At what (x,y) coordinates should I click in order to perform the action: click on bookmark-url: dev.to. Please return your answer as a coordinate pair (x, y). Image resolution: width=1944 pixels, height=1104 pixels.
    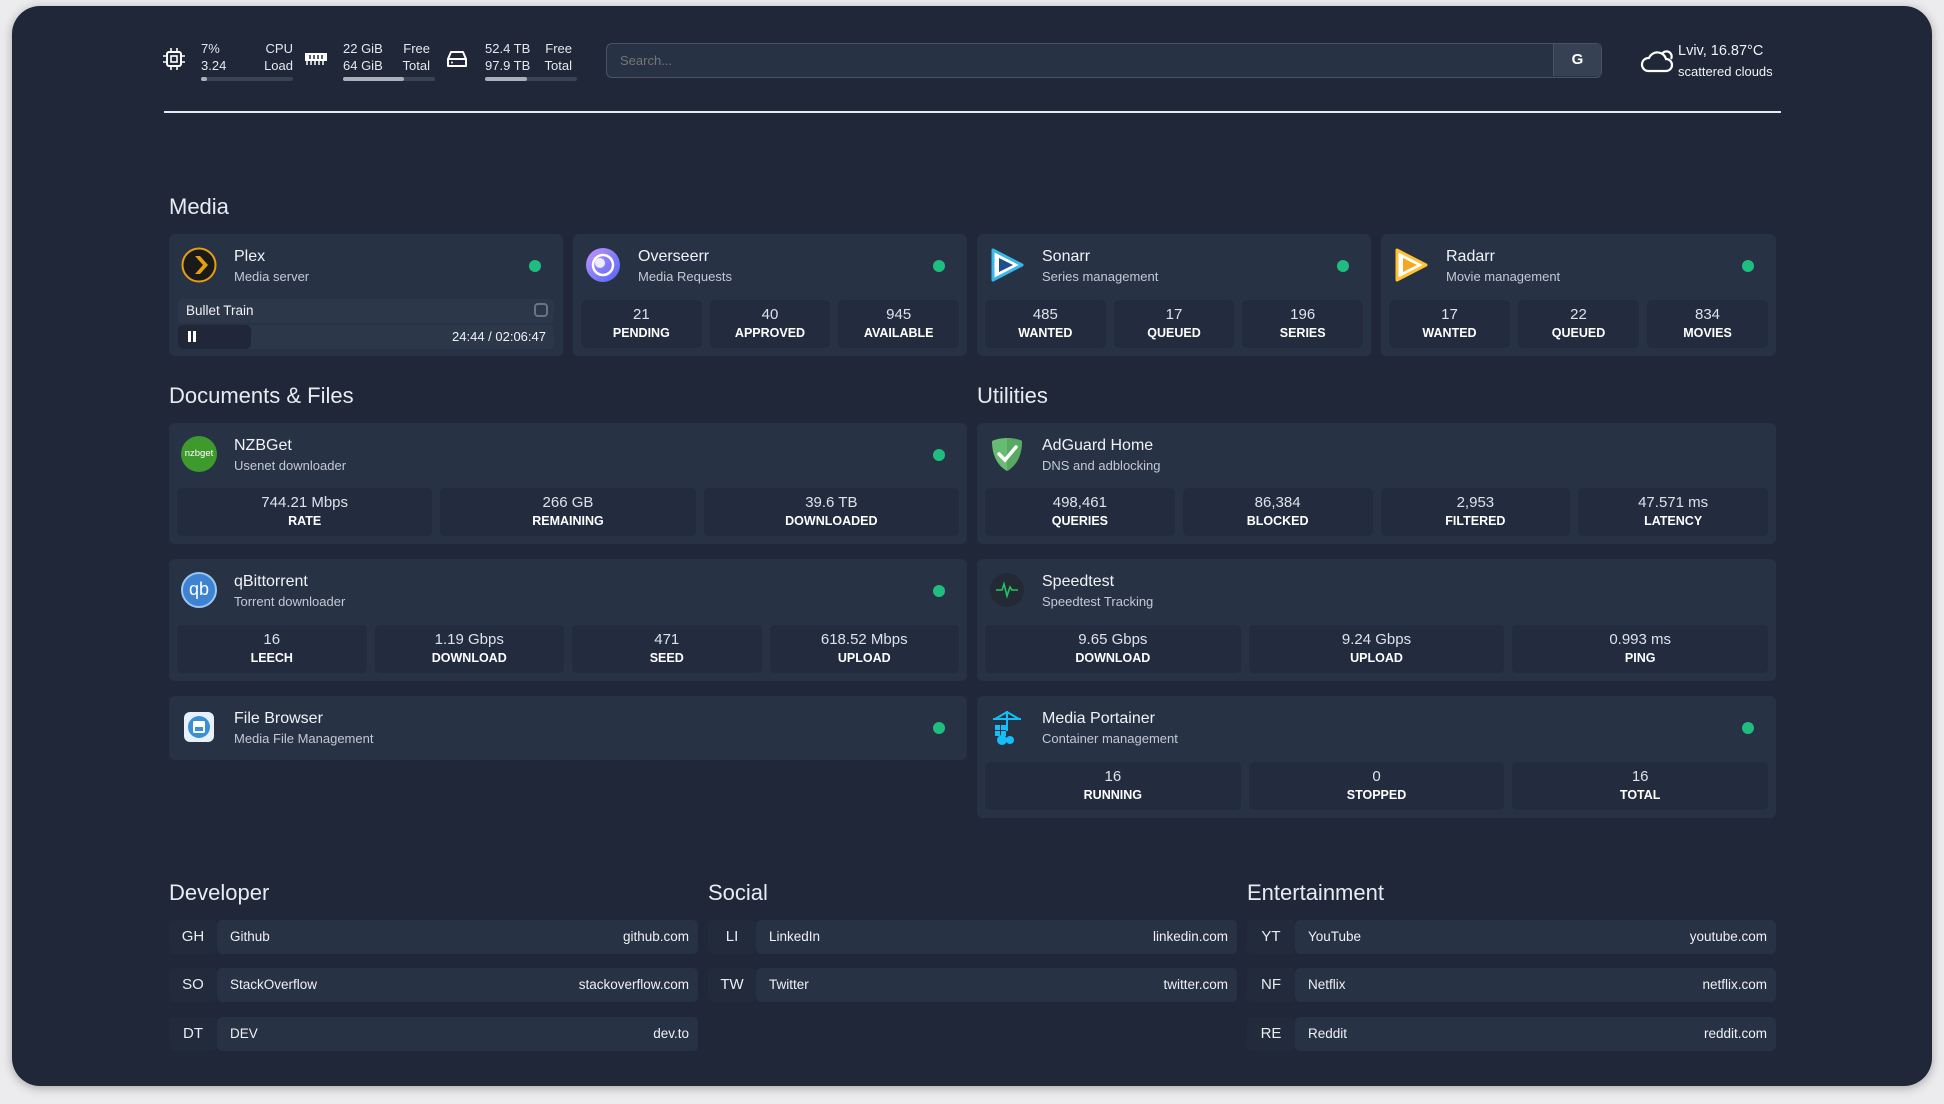
    Looking at the image, I should click on (671, 1033).